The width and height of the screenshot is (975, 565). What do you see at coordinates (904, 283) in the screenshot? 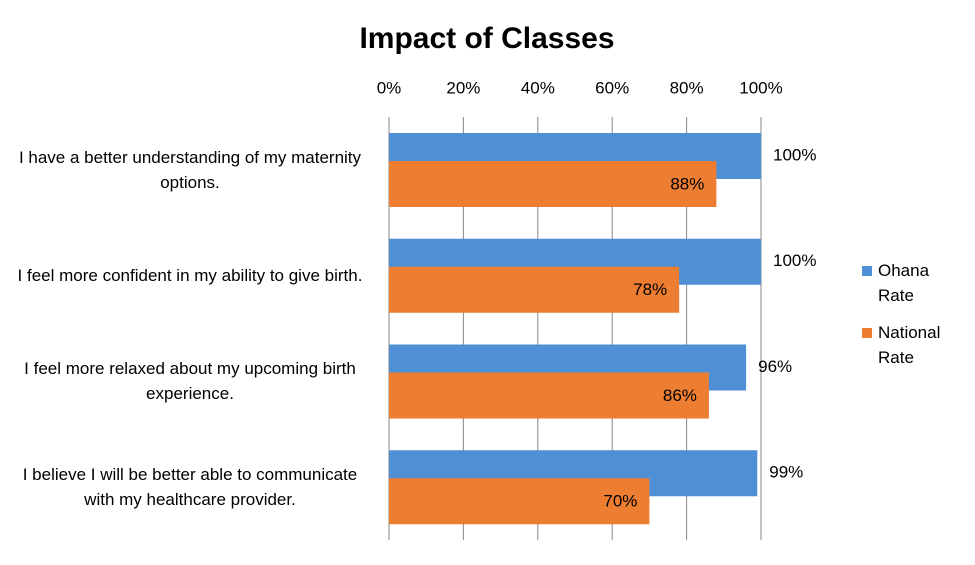
I see `legend-label: Ohana Rate` at bounding box center [904, 283].